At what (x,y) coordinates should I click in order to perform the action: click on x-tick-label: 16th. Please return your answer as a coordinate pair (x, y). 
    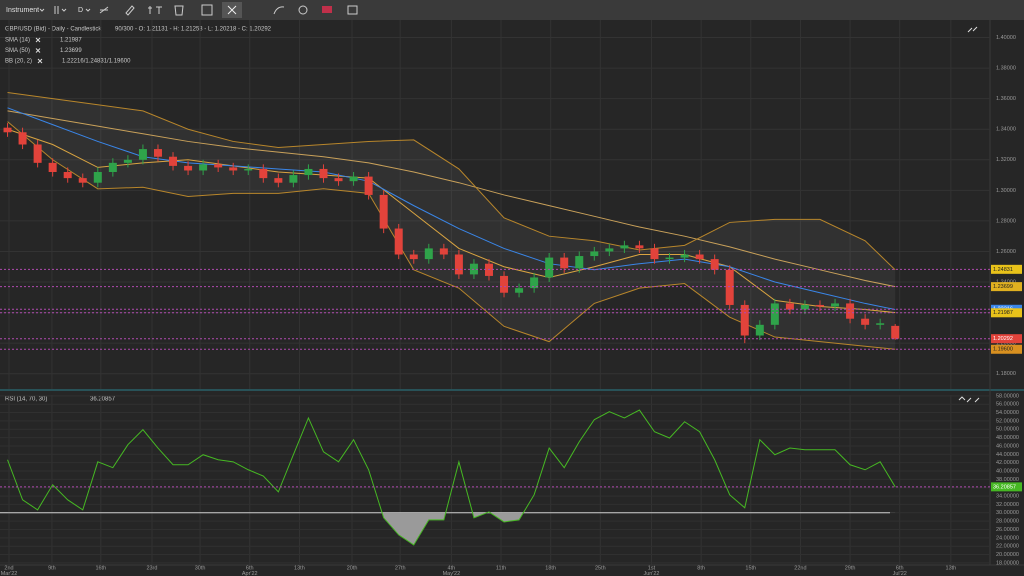
    Looking at the image, I should click on (100, 568).